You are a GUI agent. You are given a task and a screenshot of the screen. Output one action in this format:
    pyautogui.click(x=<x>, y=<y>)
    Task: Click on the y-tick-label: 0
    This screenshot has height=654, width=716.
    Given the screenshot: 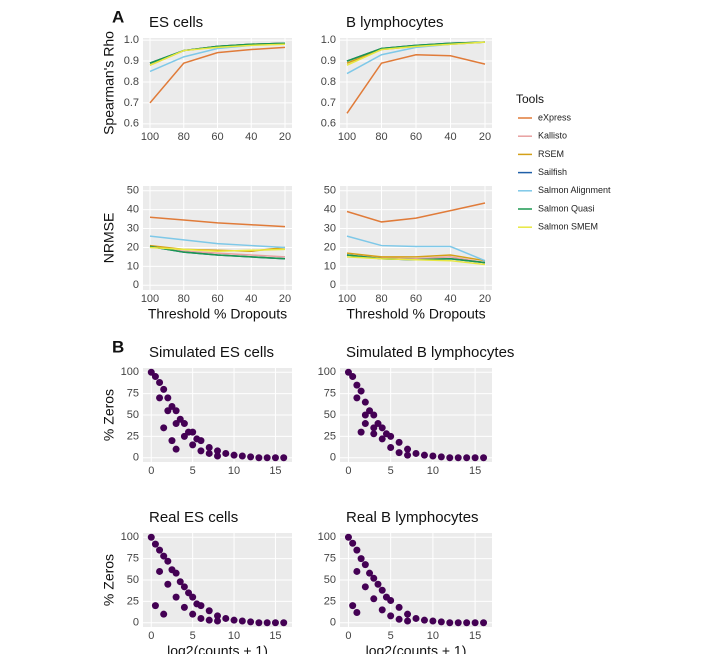 What is the action you would take?
    pyautogui.click(x=333, y=458)
    